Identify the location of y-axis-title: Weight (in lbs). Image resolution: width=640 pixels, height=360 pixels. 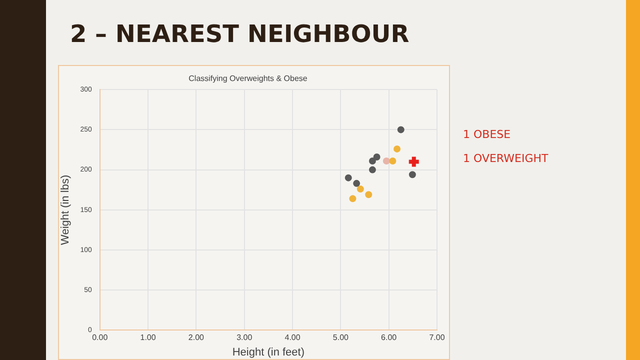
(66, 209).